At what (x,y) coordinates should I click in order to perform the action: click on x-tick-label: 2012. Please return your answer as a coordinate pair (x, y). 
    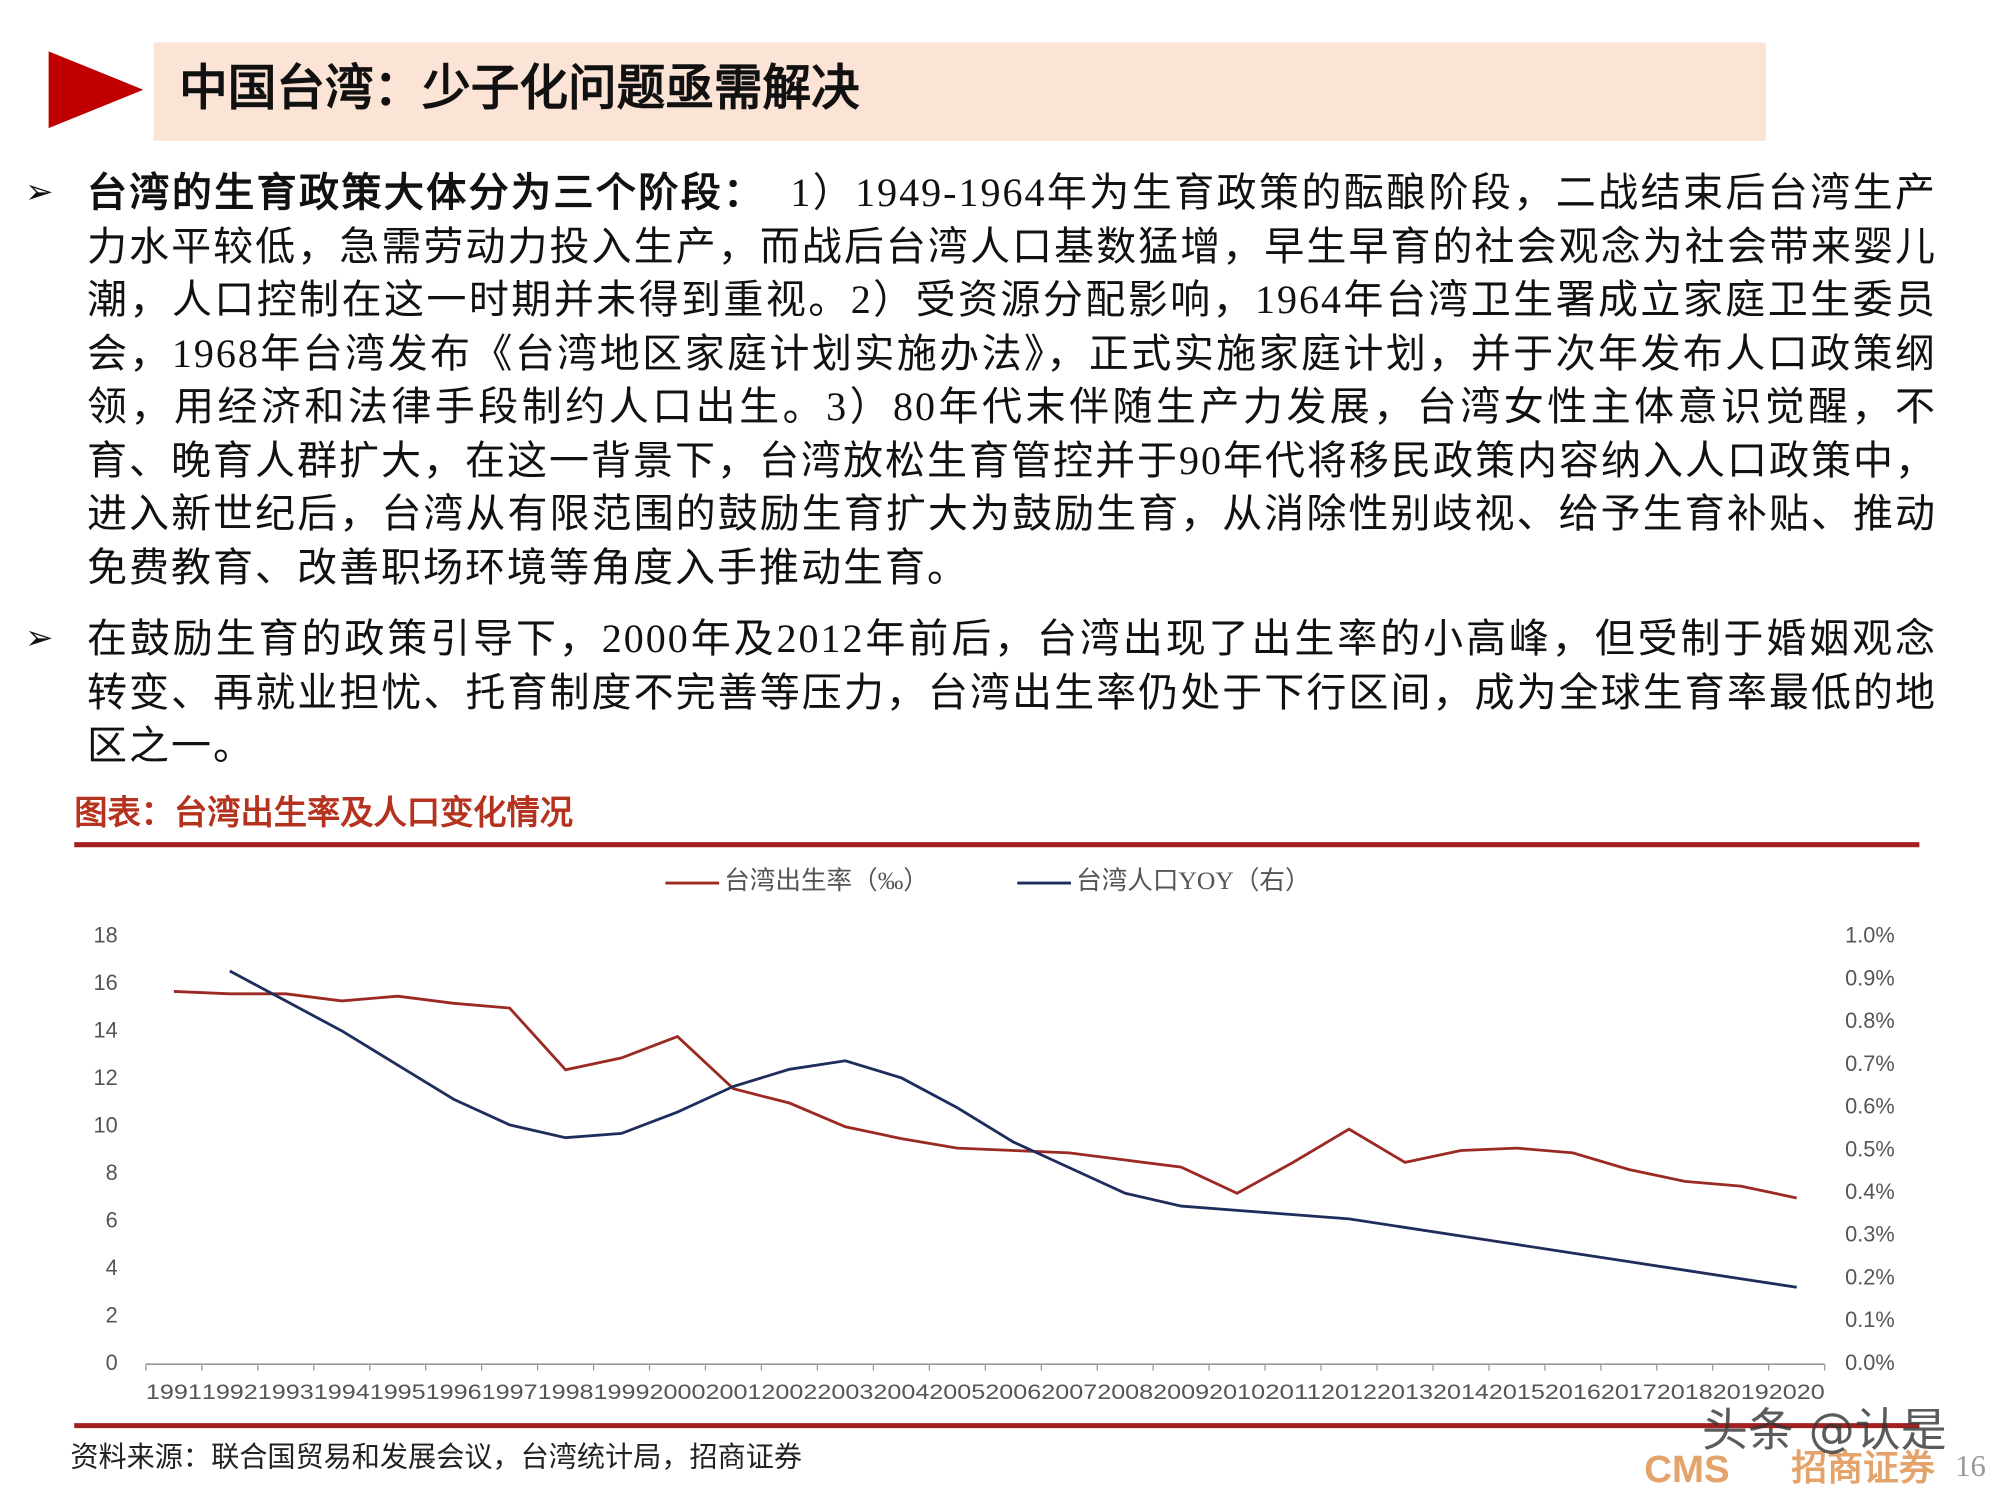
    Looking at the image, I should click on (1349, 1392).